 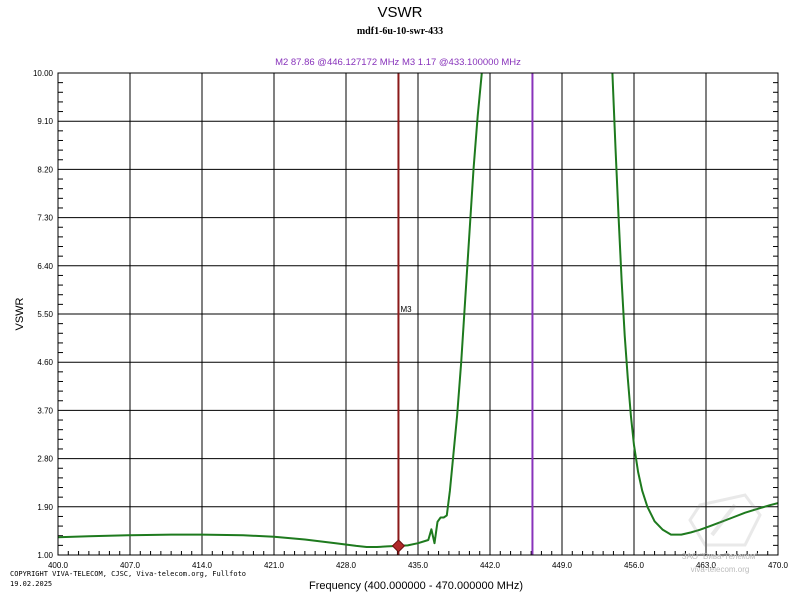 What do you see at coordinates (400, 31) in the screenshot?
I see `chart-subtitle: mdf1-6u-10-swr-433` at bounding box center [400, 31].